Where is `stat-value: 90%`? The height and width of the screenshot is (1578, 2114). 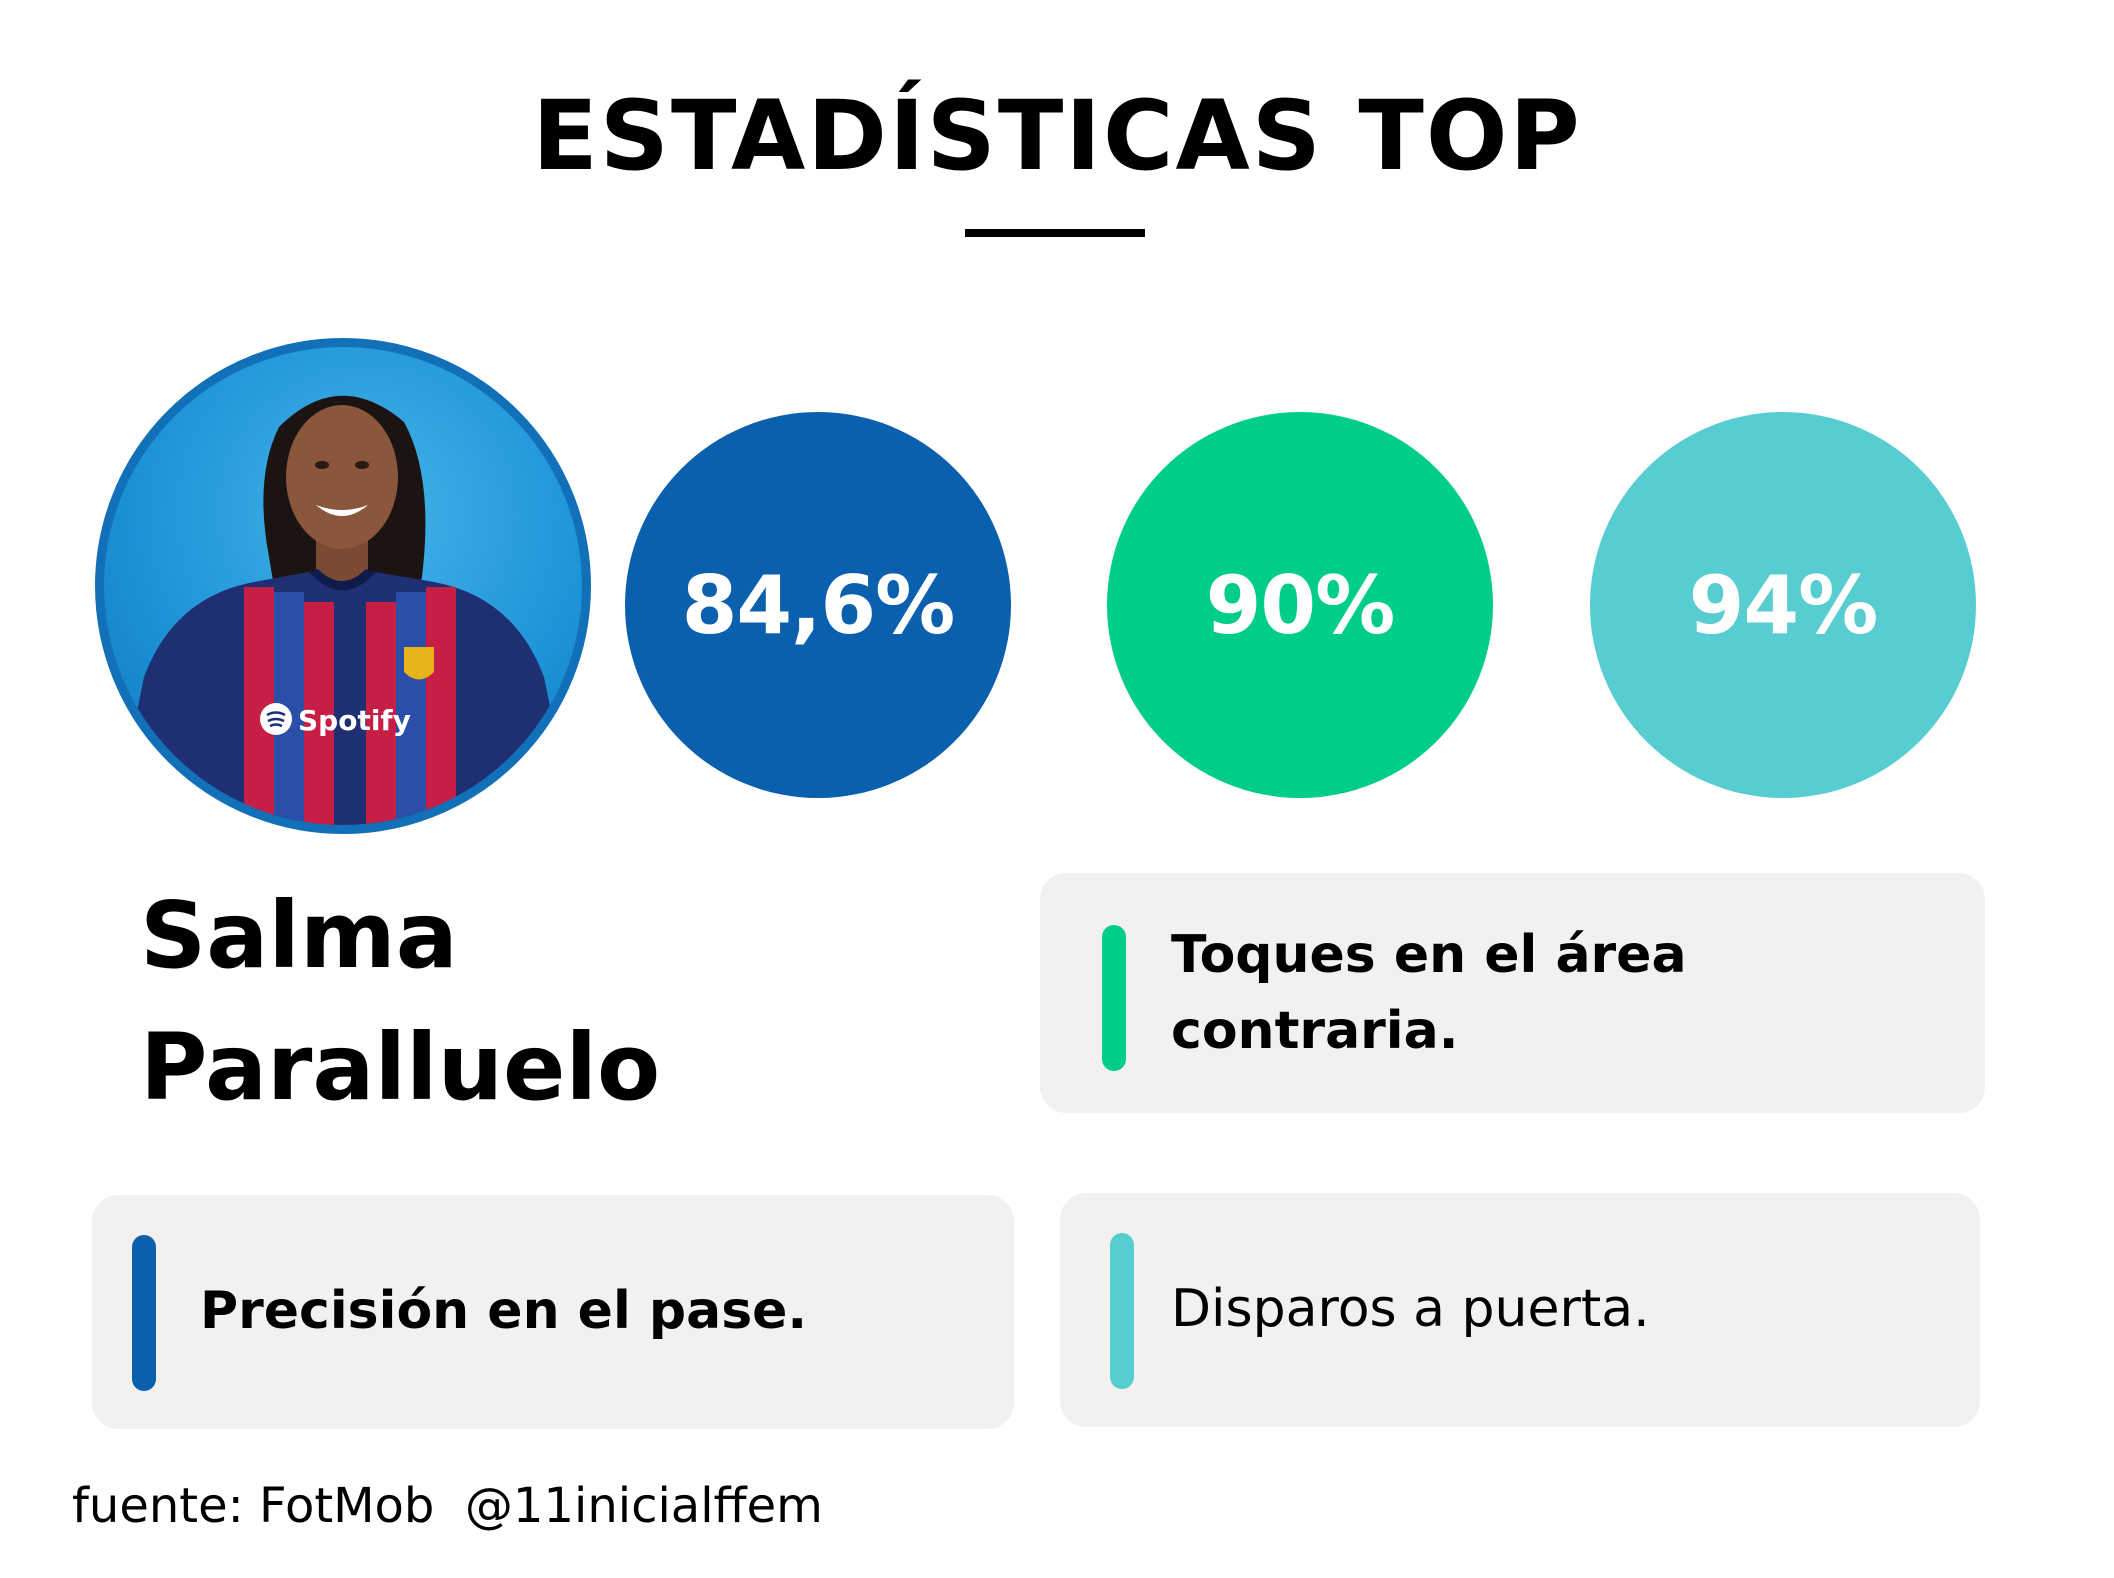 stat-value: 90% is located at coordinates (1300, 605).